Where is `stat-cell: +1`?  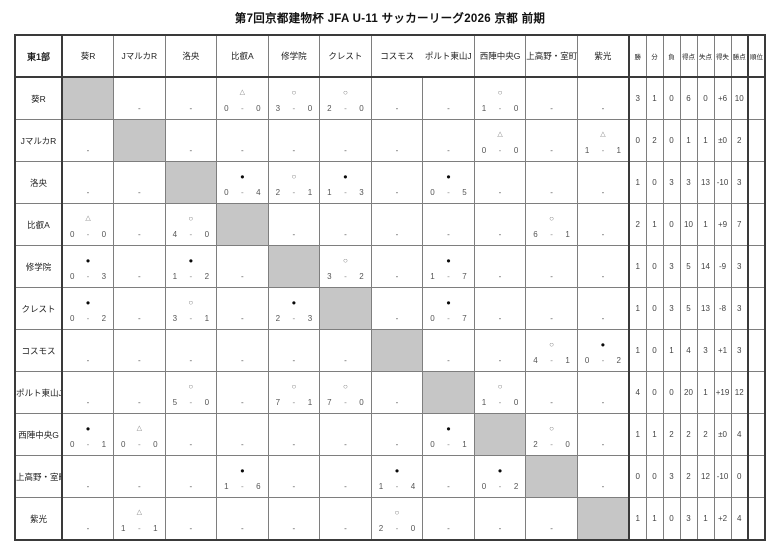
stat-cell: +1 is located at coordinates (722, 350).